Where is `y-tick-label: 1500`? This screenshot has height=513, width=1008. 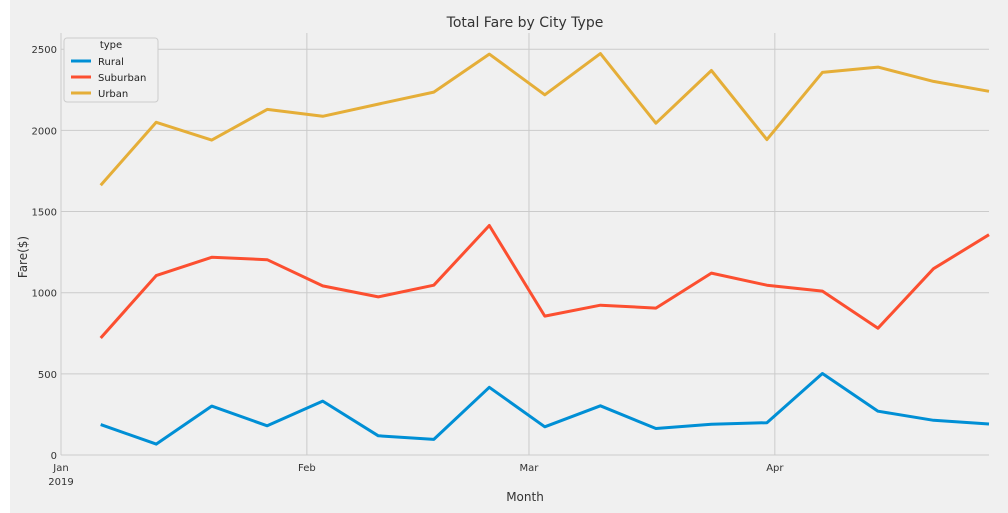
y-tick-label: 1500 is located at coordinates (44, 213).